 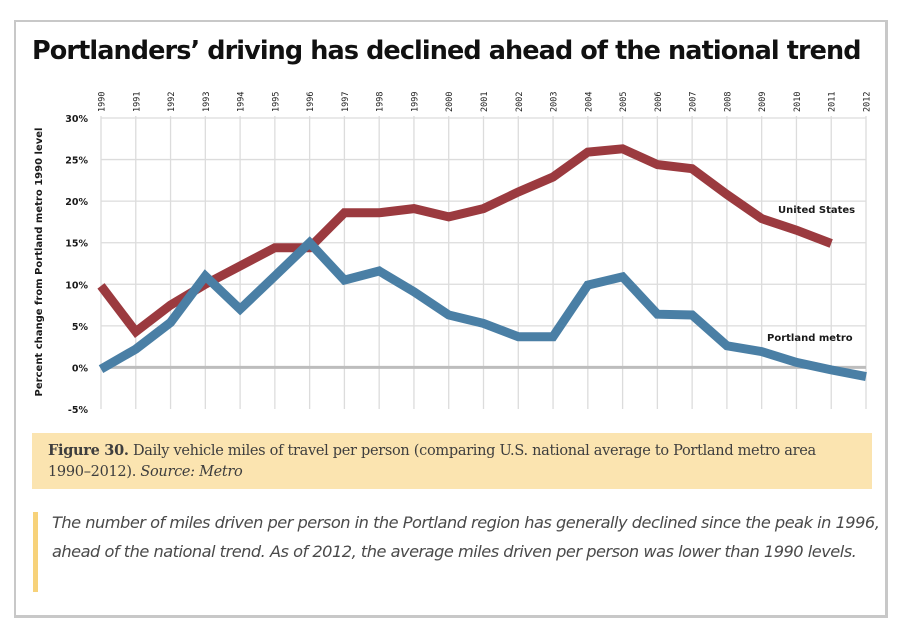 I want to click on figure-number: Figure 30., so click(x=88, y=450).